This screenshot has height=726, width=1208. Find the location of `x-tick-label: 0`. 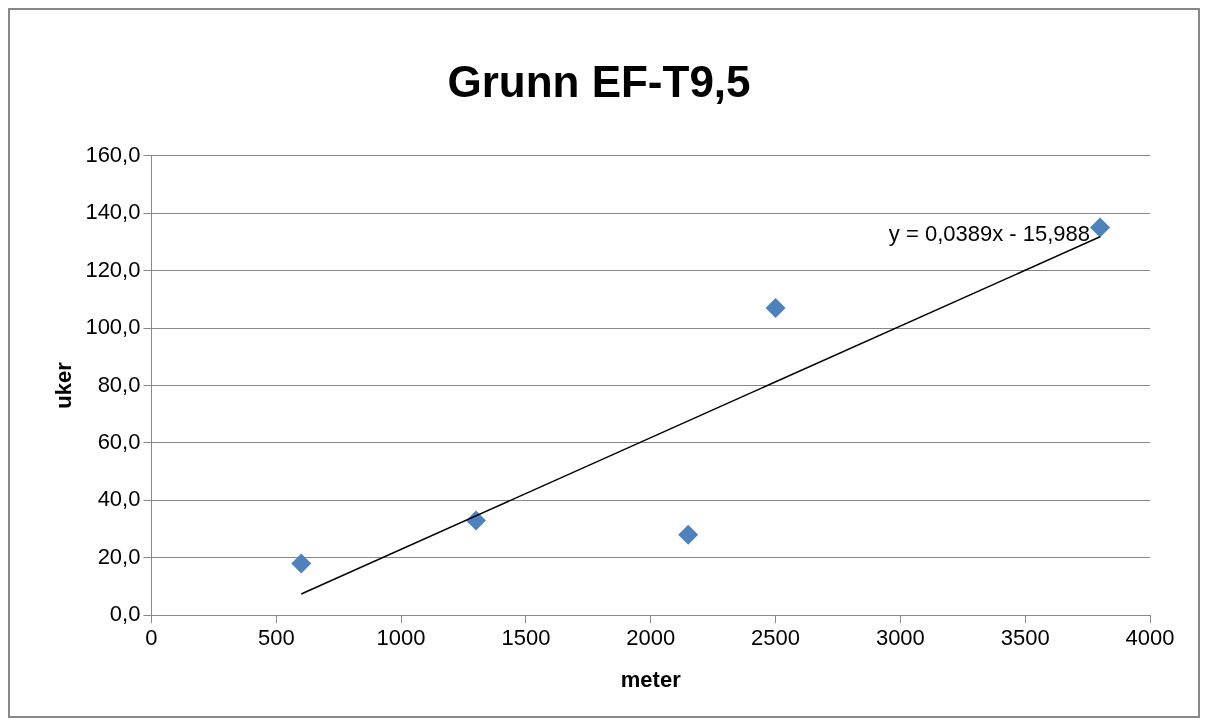

x-tick-label: 0 is located at coordinates (151, 638).